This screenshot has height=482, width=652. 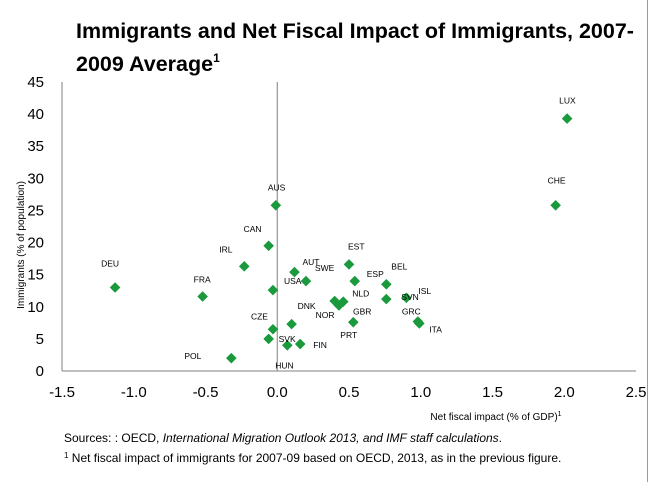 I want to click on data-point-cze, so click(x=273, y=329).